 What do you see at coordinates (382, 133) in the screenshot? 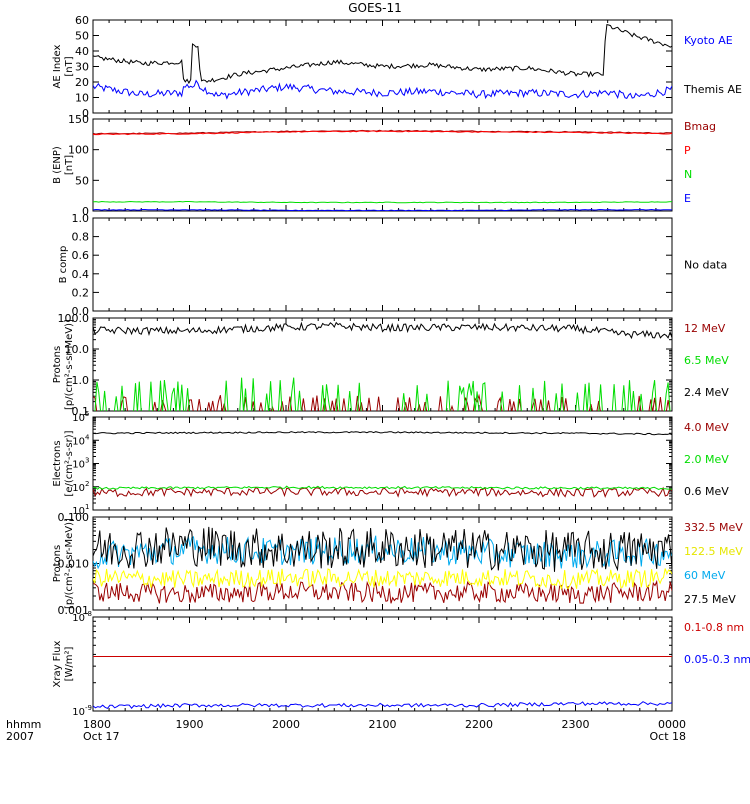
I see `series-line-p` at bounding box center [382, 133].